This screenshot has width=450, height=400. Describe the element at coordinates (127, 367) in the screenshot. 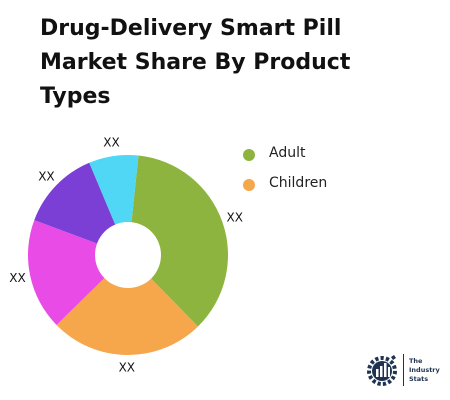

I see `slice-label-2: XX` at that location.